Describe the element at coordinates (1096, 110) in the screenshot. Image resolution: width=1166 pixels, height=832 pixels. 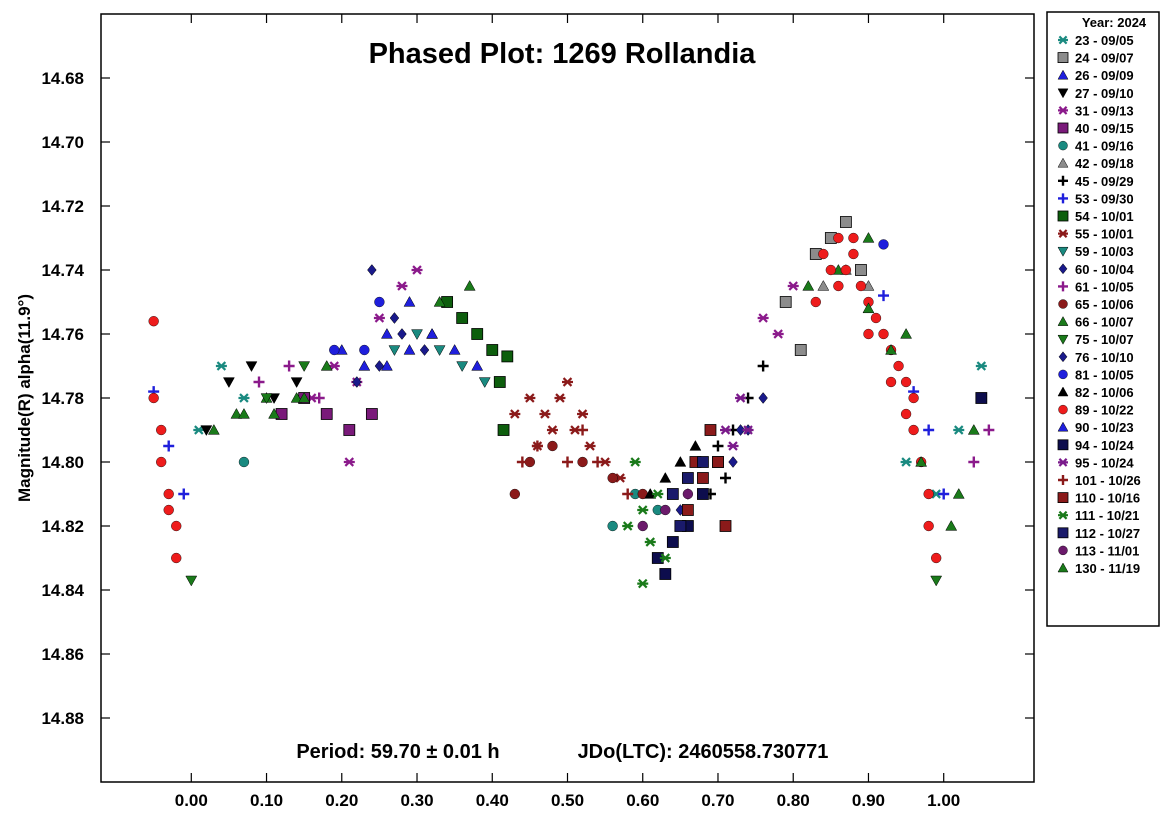
I see `legend-item: 31 - 09/13` at that location.